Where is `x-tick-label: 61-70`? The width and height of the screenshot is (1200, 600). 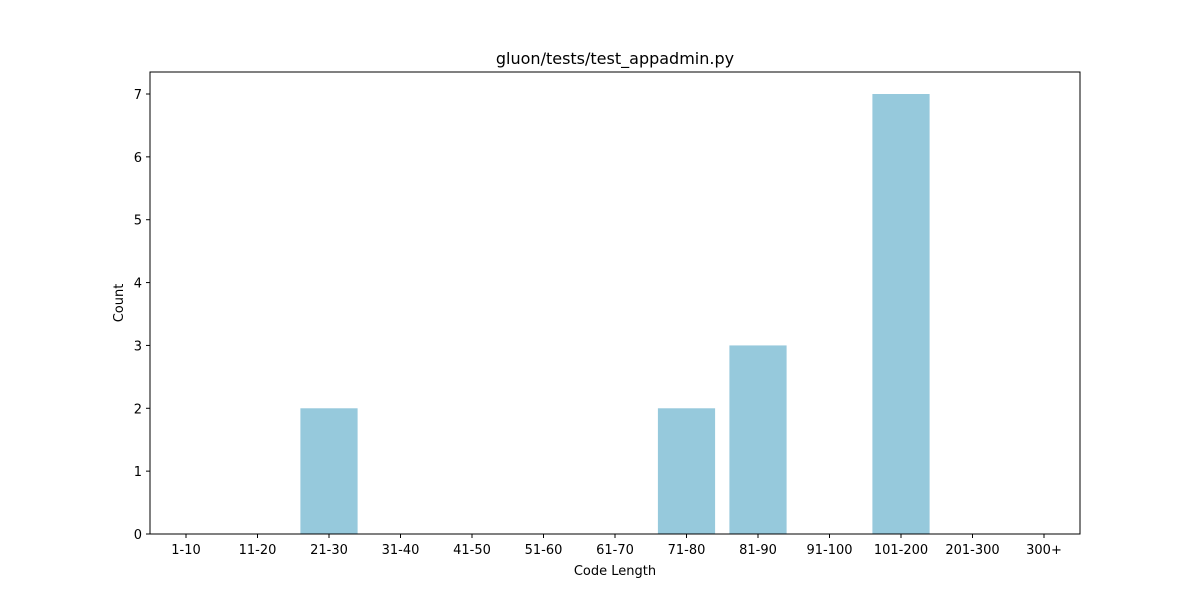
x-tick-label: 61-70 is located at coordinates (615, 550).